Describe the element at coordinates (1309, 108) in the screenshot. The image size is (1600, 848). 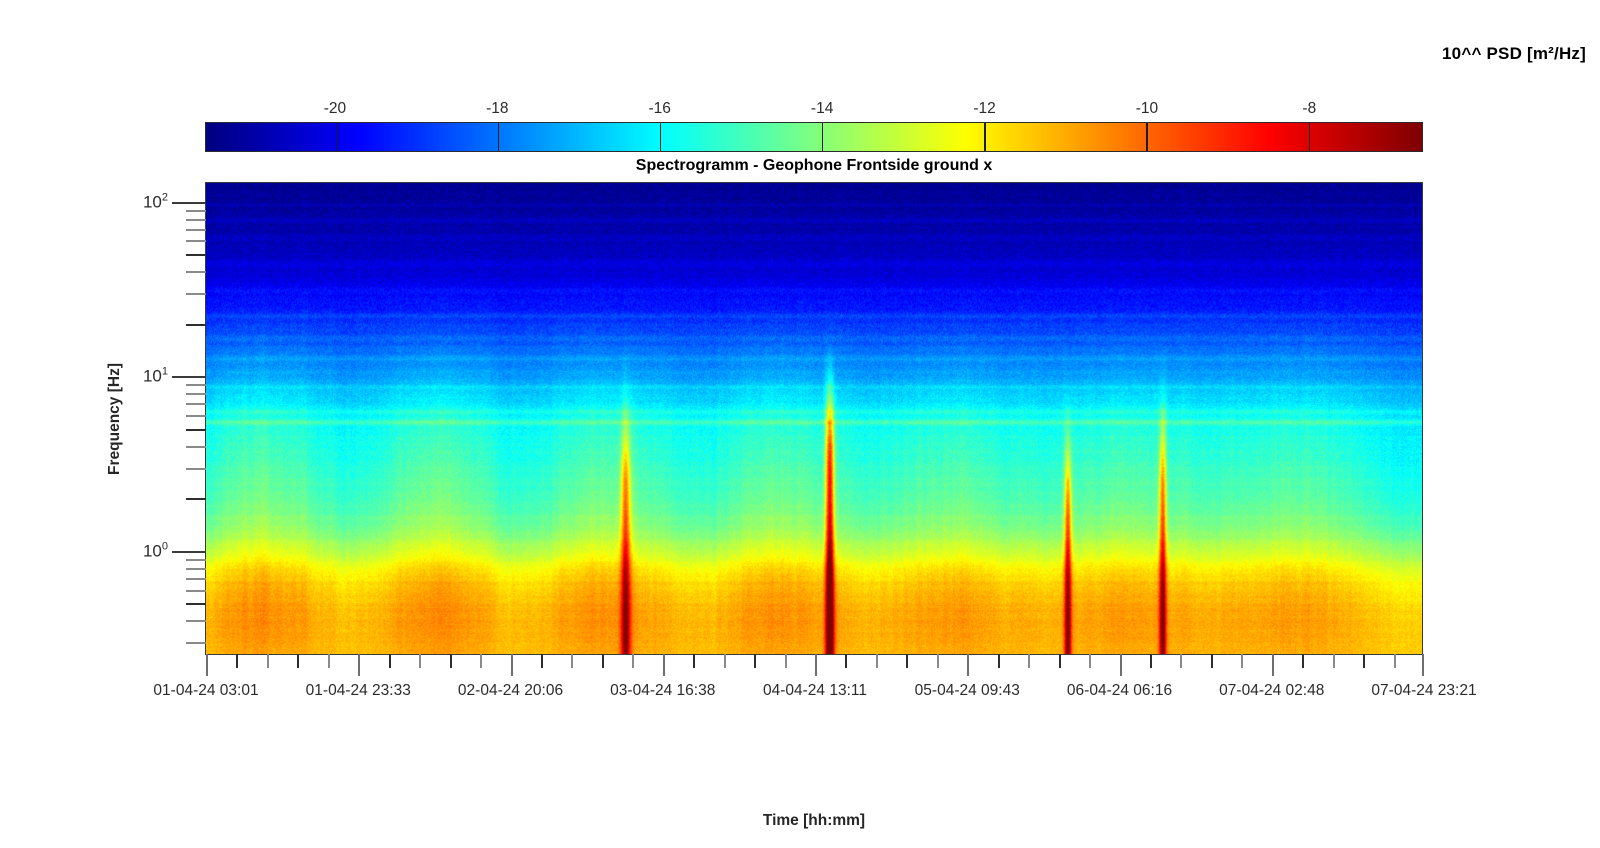
I see `colorbar-tick-label: -8` at that location.